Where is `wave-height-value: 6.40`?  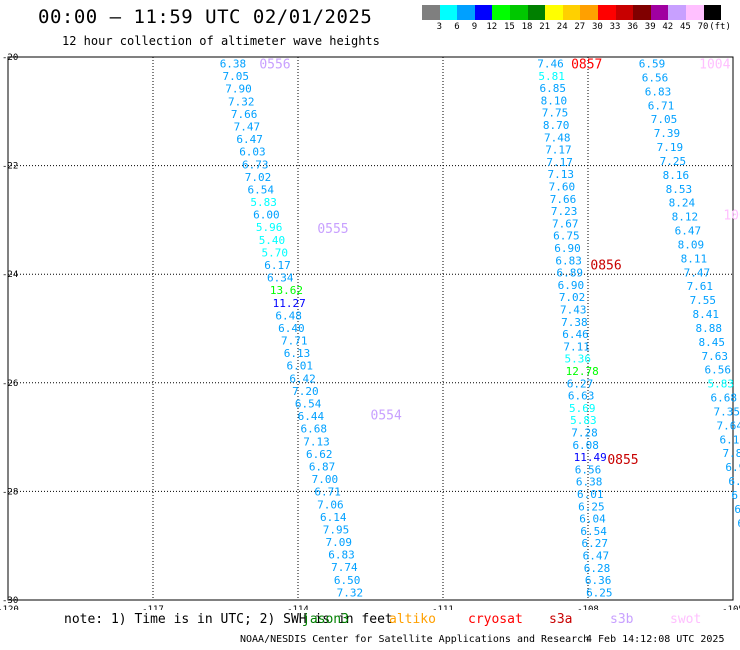
wave-height-value: 6.40 is located at coordinates (291, 328).